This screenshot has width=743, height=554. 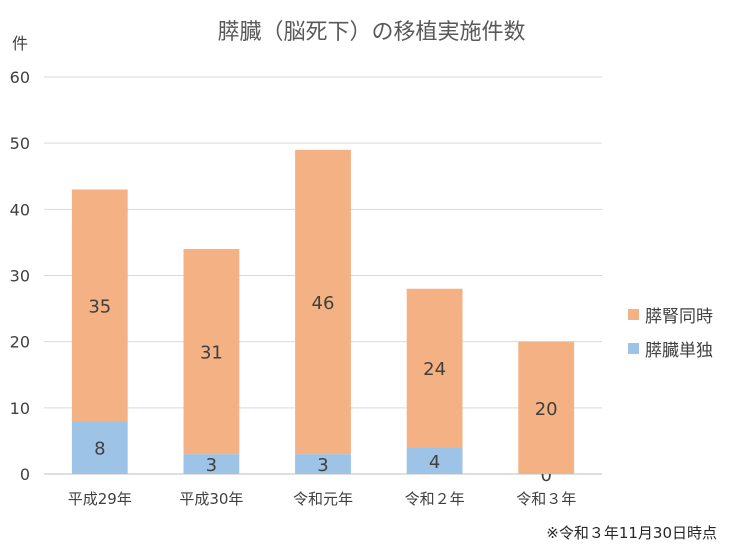 I want to click on data-label: 46, so click(x=323, y=303).